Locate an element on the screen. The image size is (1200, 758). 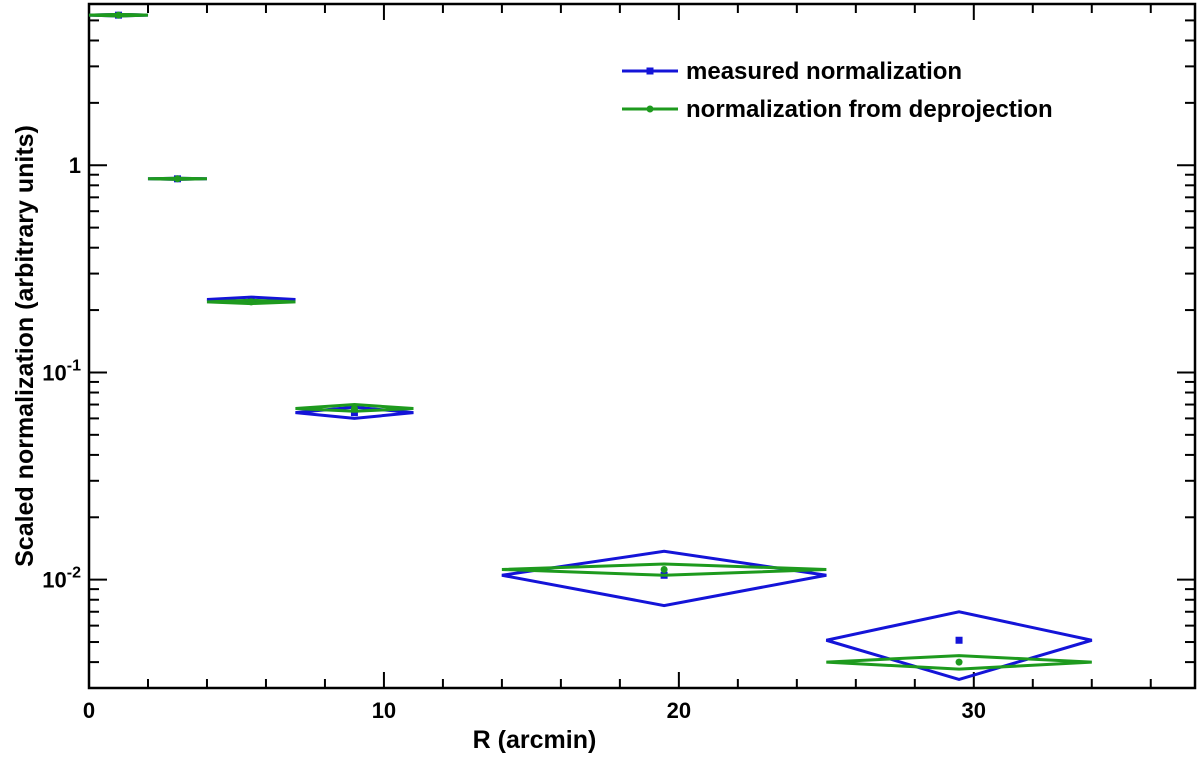
legend-label: measured normalization is located at coordinates (824, 71).